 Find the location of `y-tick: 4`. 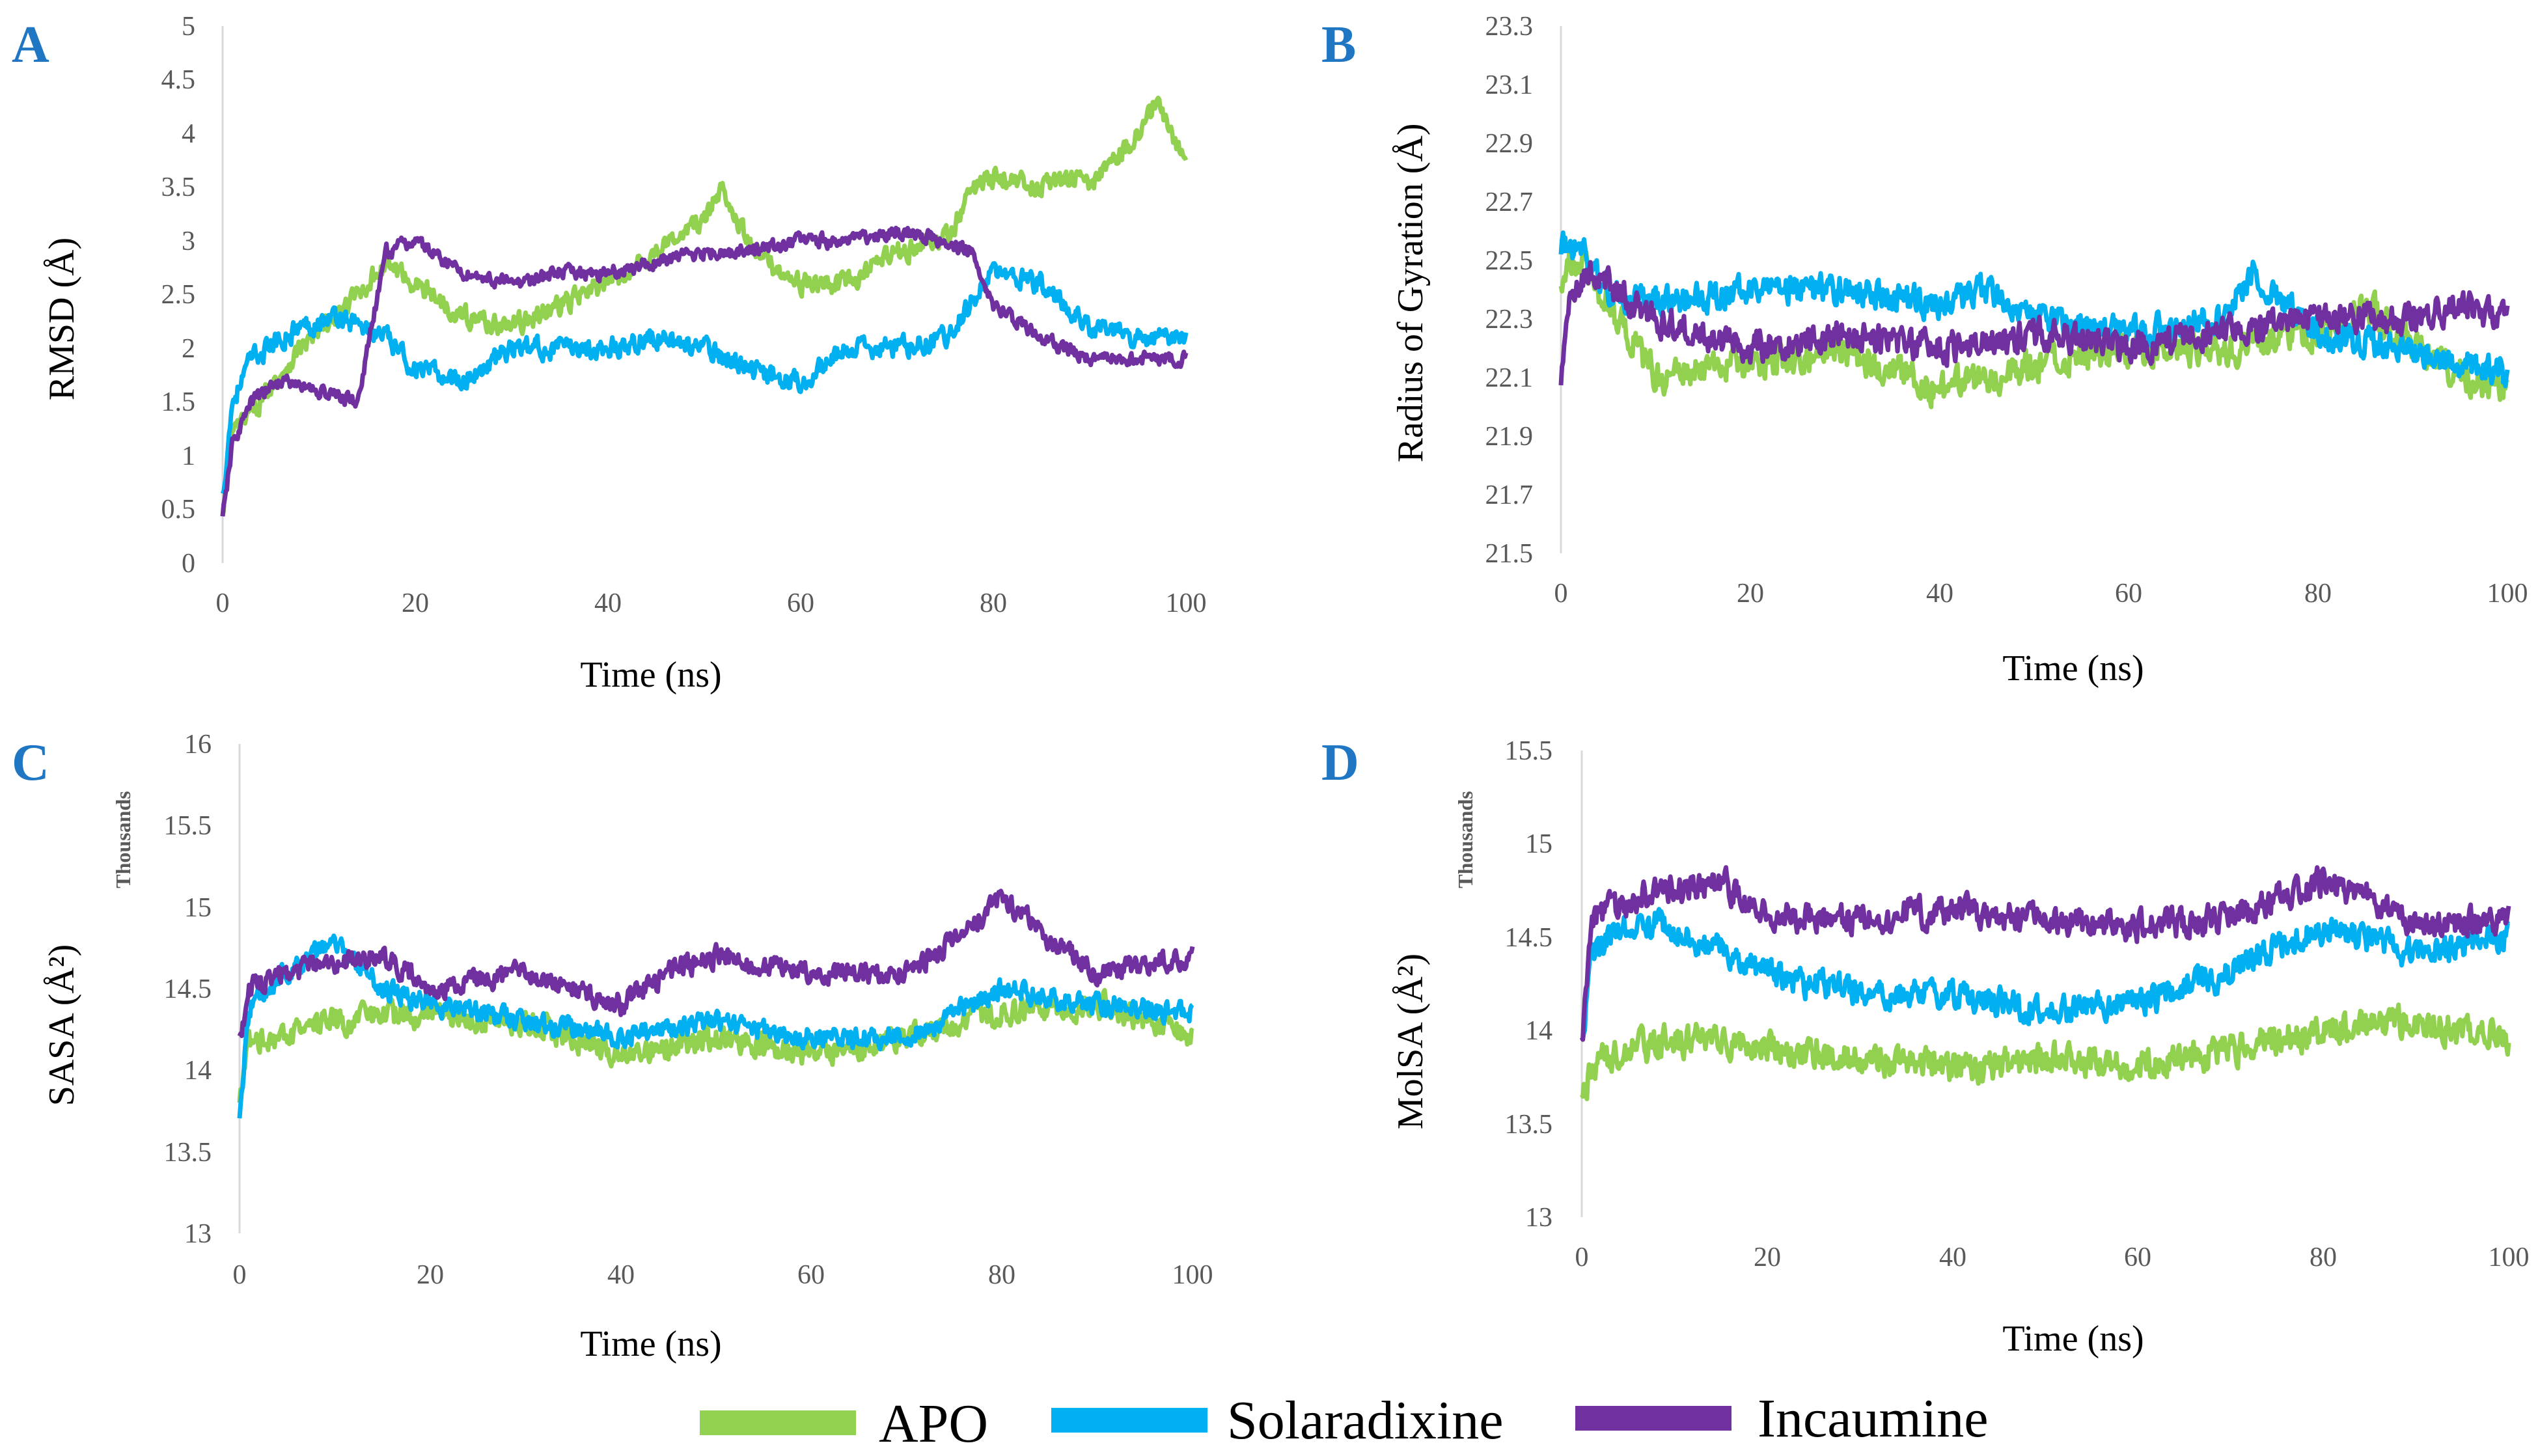

y-tick: 4 is located at coordinates (189, 134).